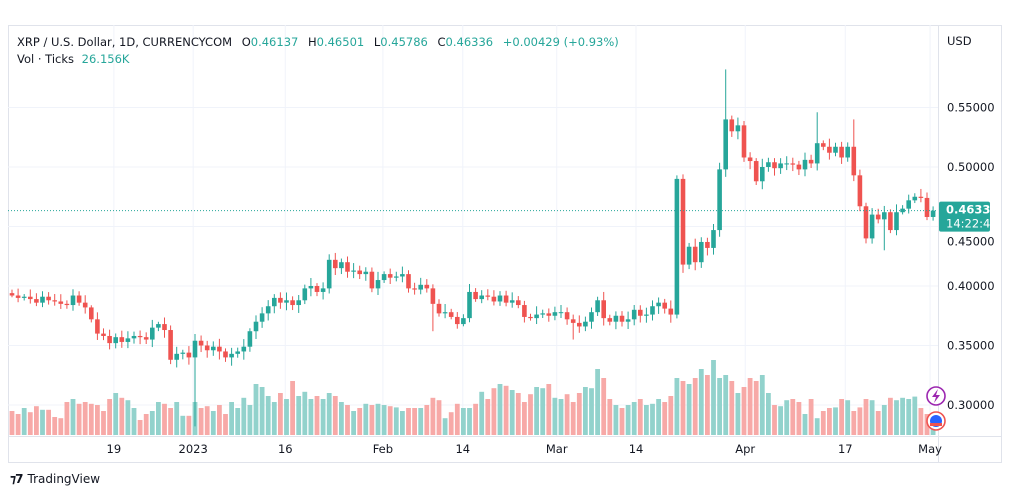  What do you see at coordinates (936, 396) in the screenshot?
I see `lightning-icon` at bounding box center [936, 396].